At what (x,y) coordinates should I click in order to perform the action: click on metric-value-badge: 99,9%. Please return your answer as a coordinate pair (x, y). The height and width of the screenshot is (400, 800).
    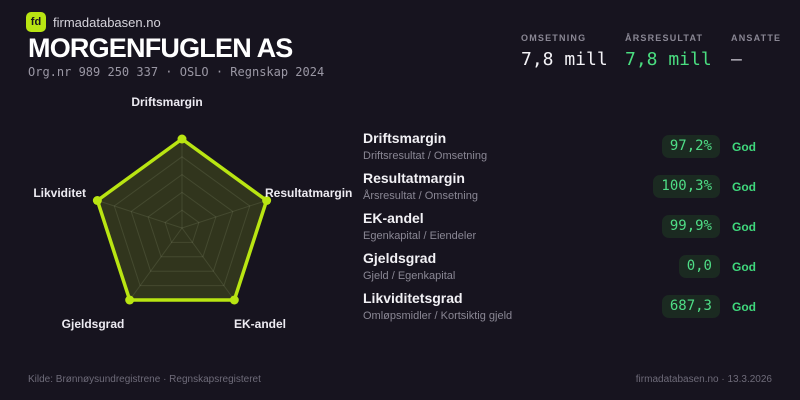
    Looking at the image, I should click on (690, 226).